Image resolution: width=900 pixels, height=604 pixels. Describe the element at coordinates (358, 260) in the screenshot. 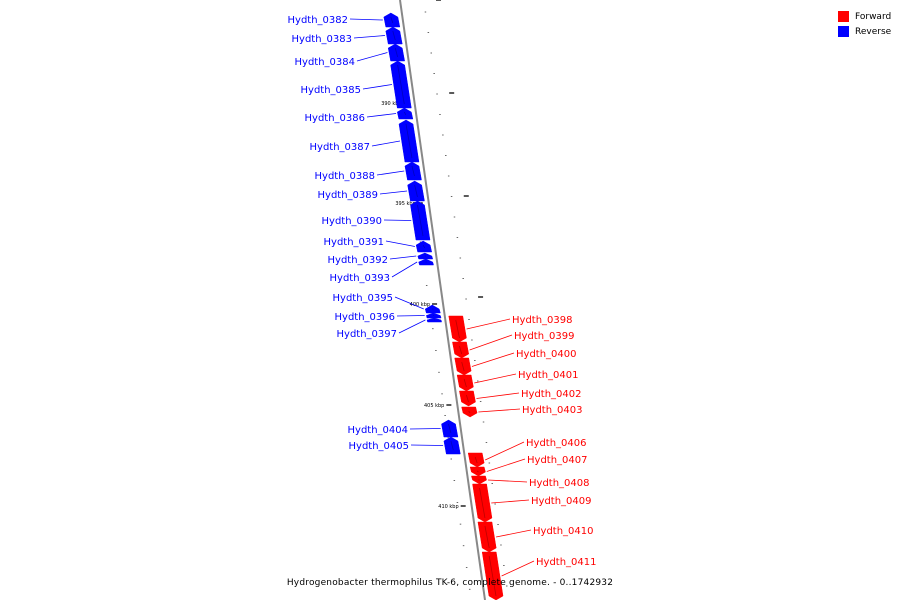

I see `gene-label: Hydth_0392` at that location.